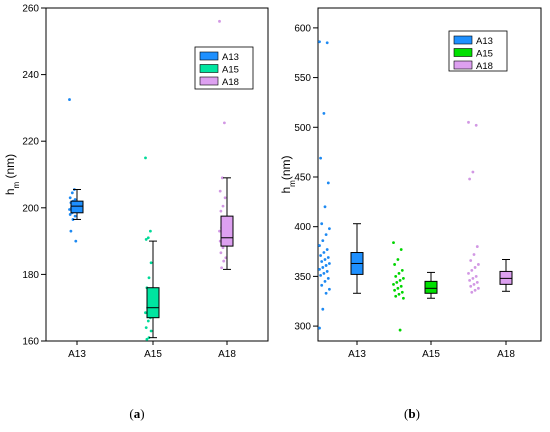  Describe the element at coordinates (77, 207) in the screenshot. I see `box-a13` at that location.